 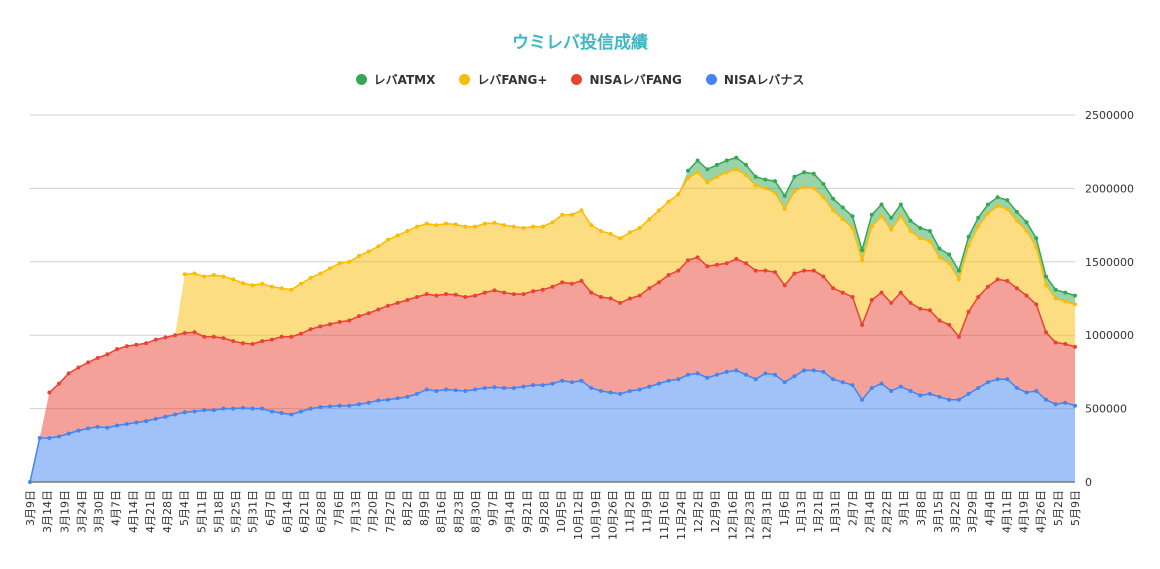 I want to click on x-tick-label: 5月2日, so click(x=1058, y=508).